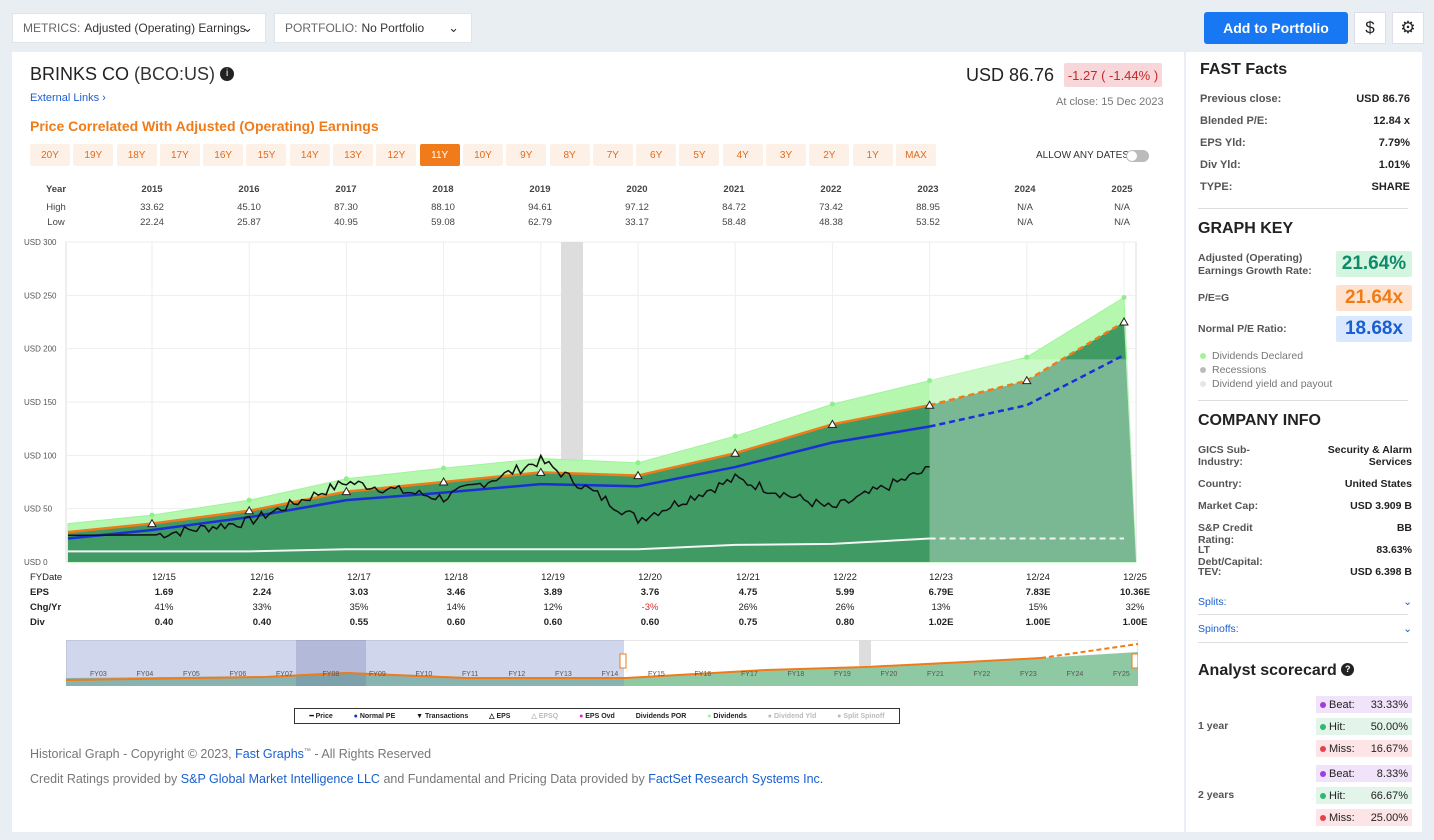  What do you see at coordinates (526, 155) in the screenshot?
I see `year-tab: 9Y` at bounding box center [526, 155].